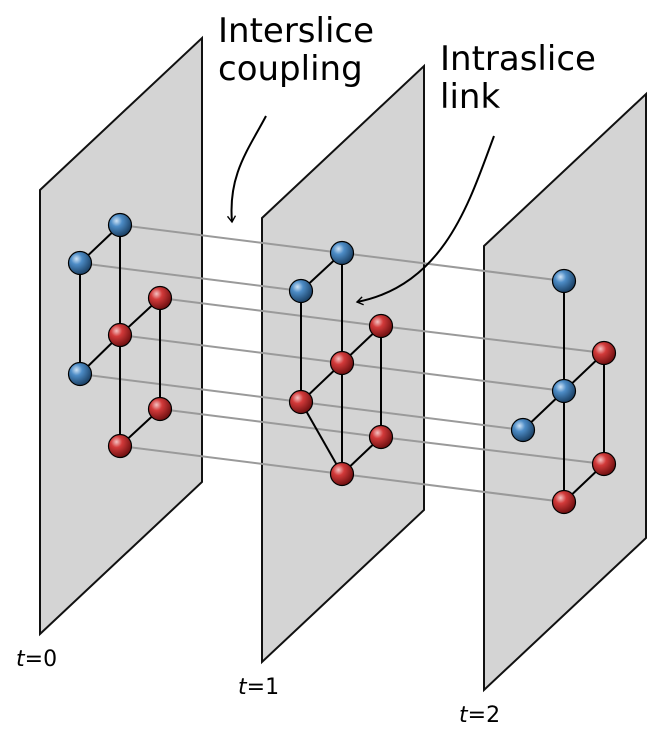  Describe the element at coordinates (296, 50) in the screenshot. I see `interslice-coupling-label: Interslice coupling` at that location.